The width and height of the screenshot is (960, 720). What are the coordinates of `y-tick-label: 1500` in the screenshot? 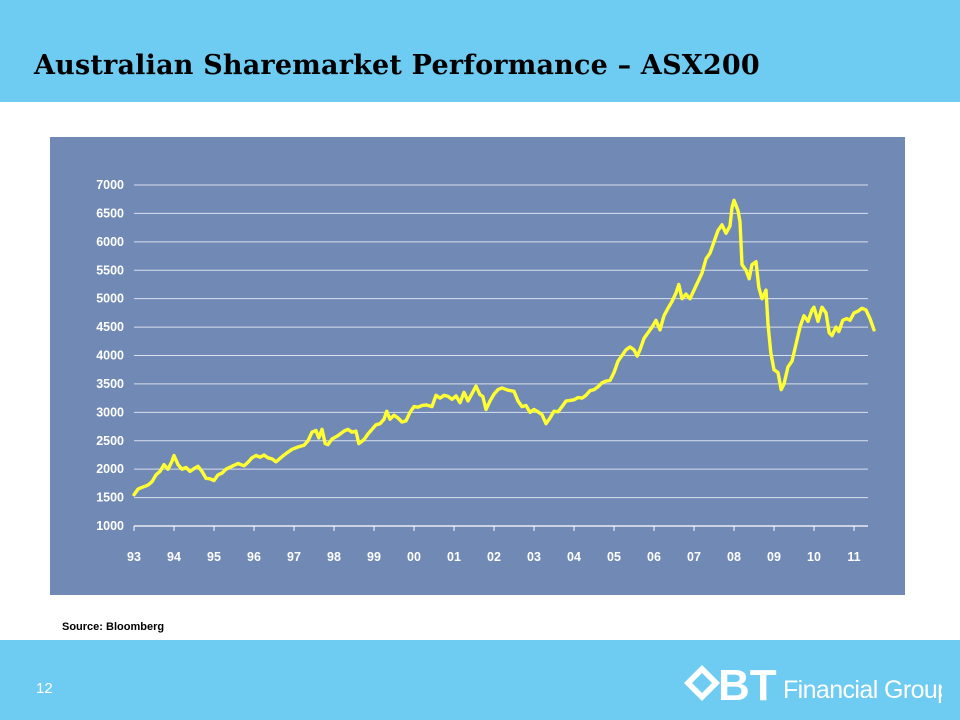 It's located at (110, 498).